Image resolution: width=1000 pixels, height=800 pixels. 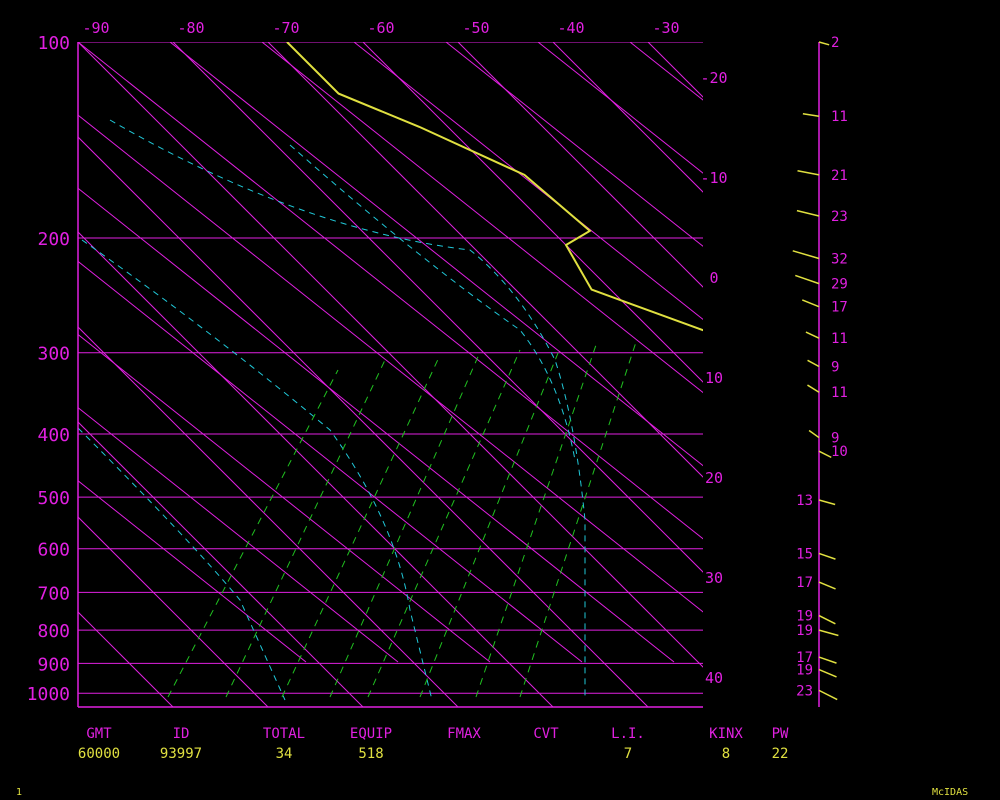 I want to click on pressure-tick-label: 600, so click(x=53, y=550).